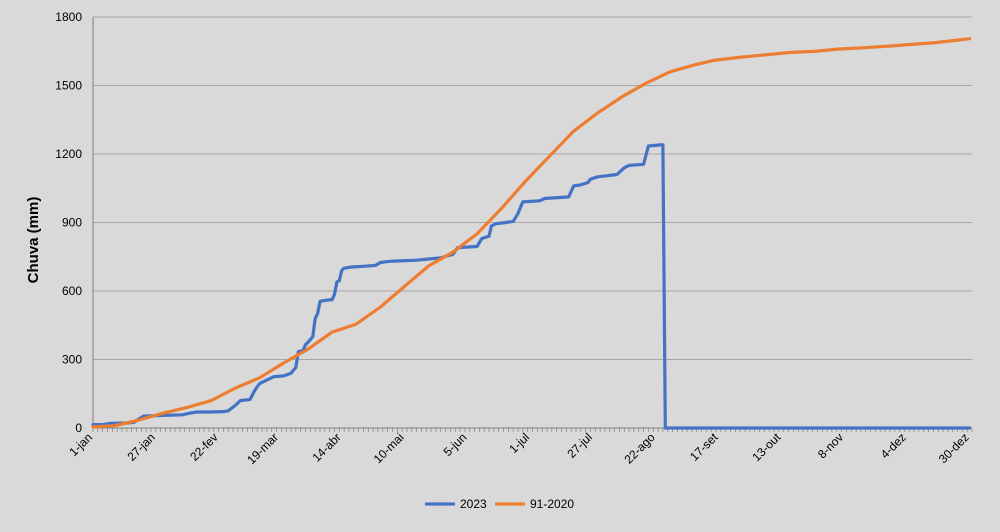  What do you see at coordinates (499, 504) in the screenshot?
I see `legend: 2023 91-2020` at bounding box center [499, 504].